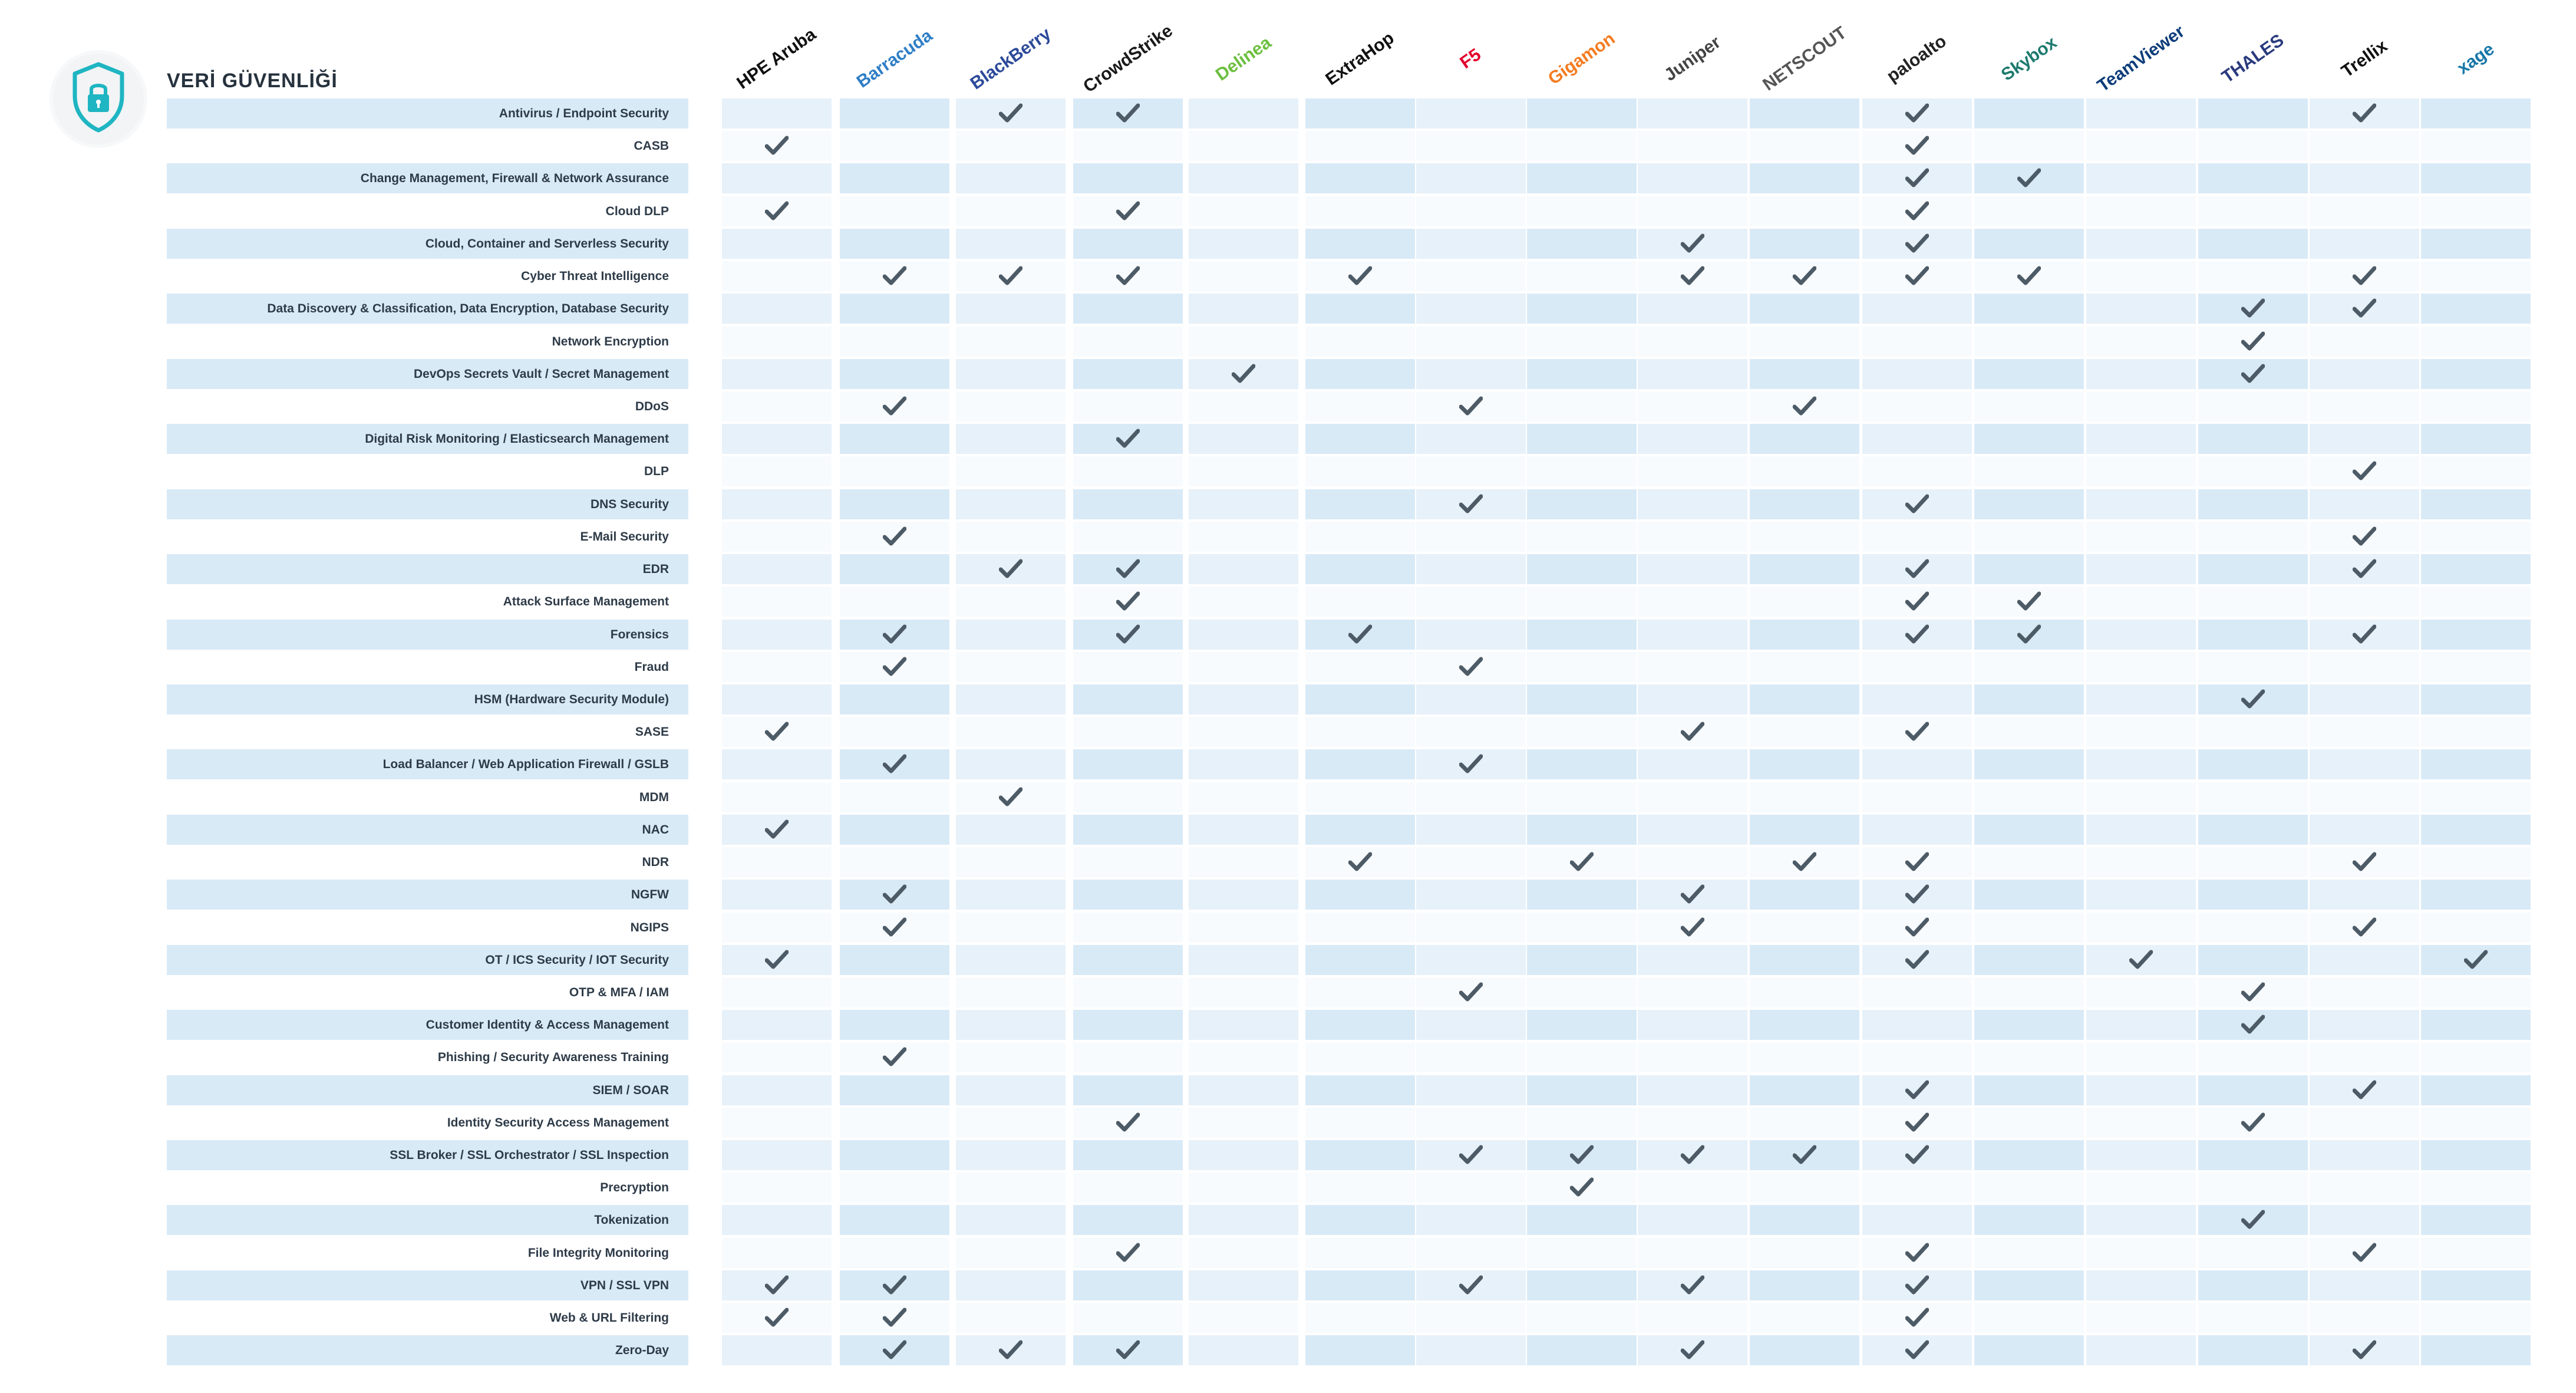 Image resolution: width=2576 pixels, height=1393 pixels. What do you see at coordinates (1693, 59) in the screenshot?
I see `vendor-logo: Juniper` at bounding box center [1693, 59].